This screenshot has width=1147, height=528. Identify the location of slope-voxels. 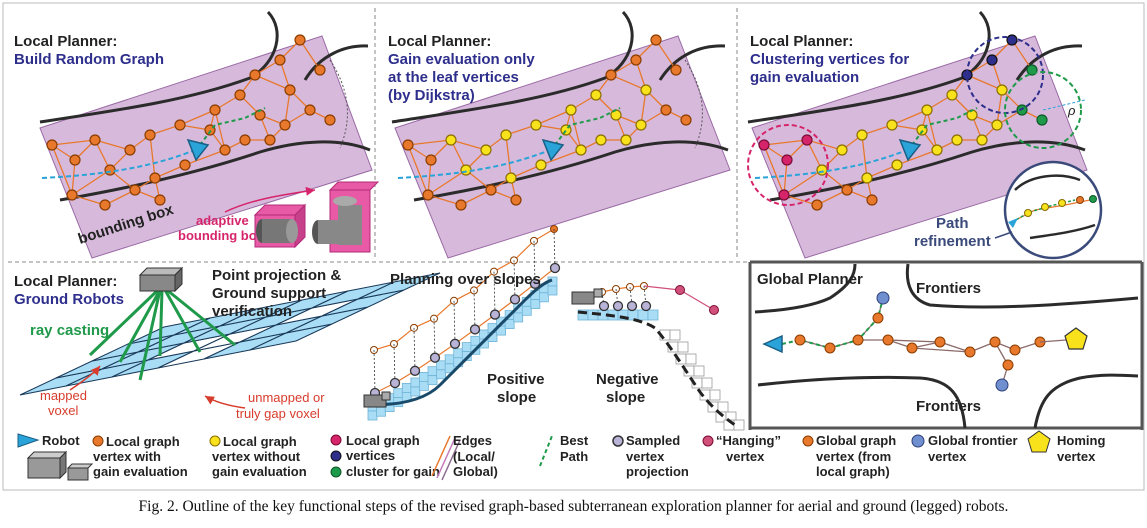
(556, 353).